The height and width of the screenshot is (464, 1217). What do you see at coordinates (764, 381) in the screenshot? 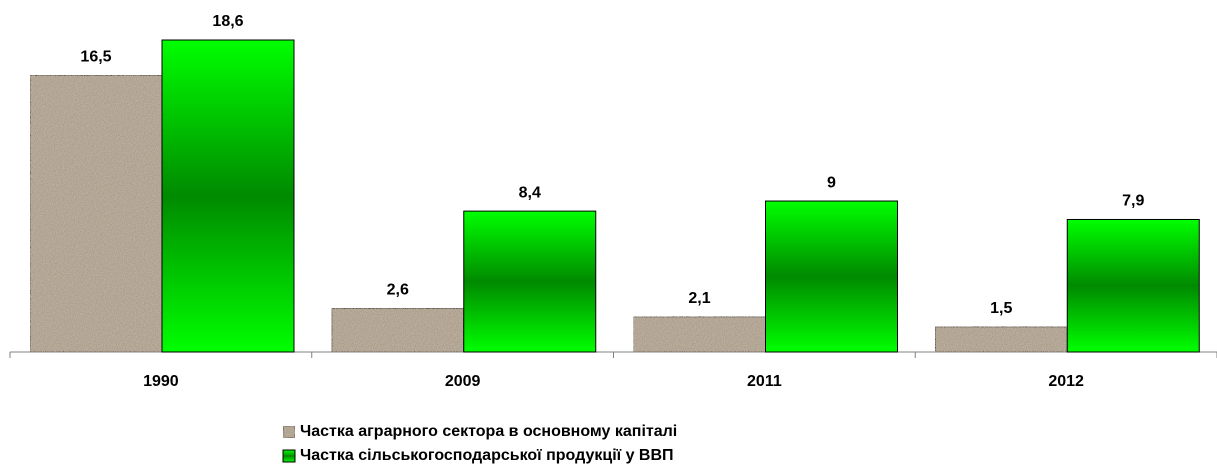
I see `x-tick-label: 2011` at bounding box center [764, 381].